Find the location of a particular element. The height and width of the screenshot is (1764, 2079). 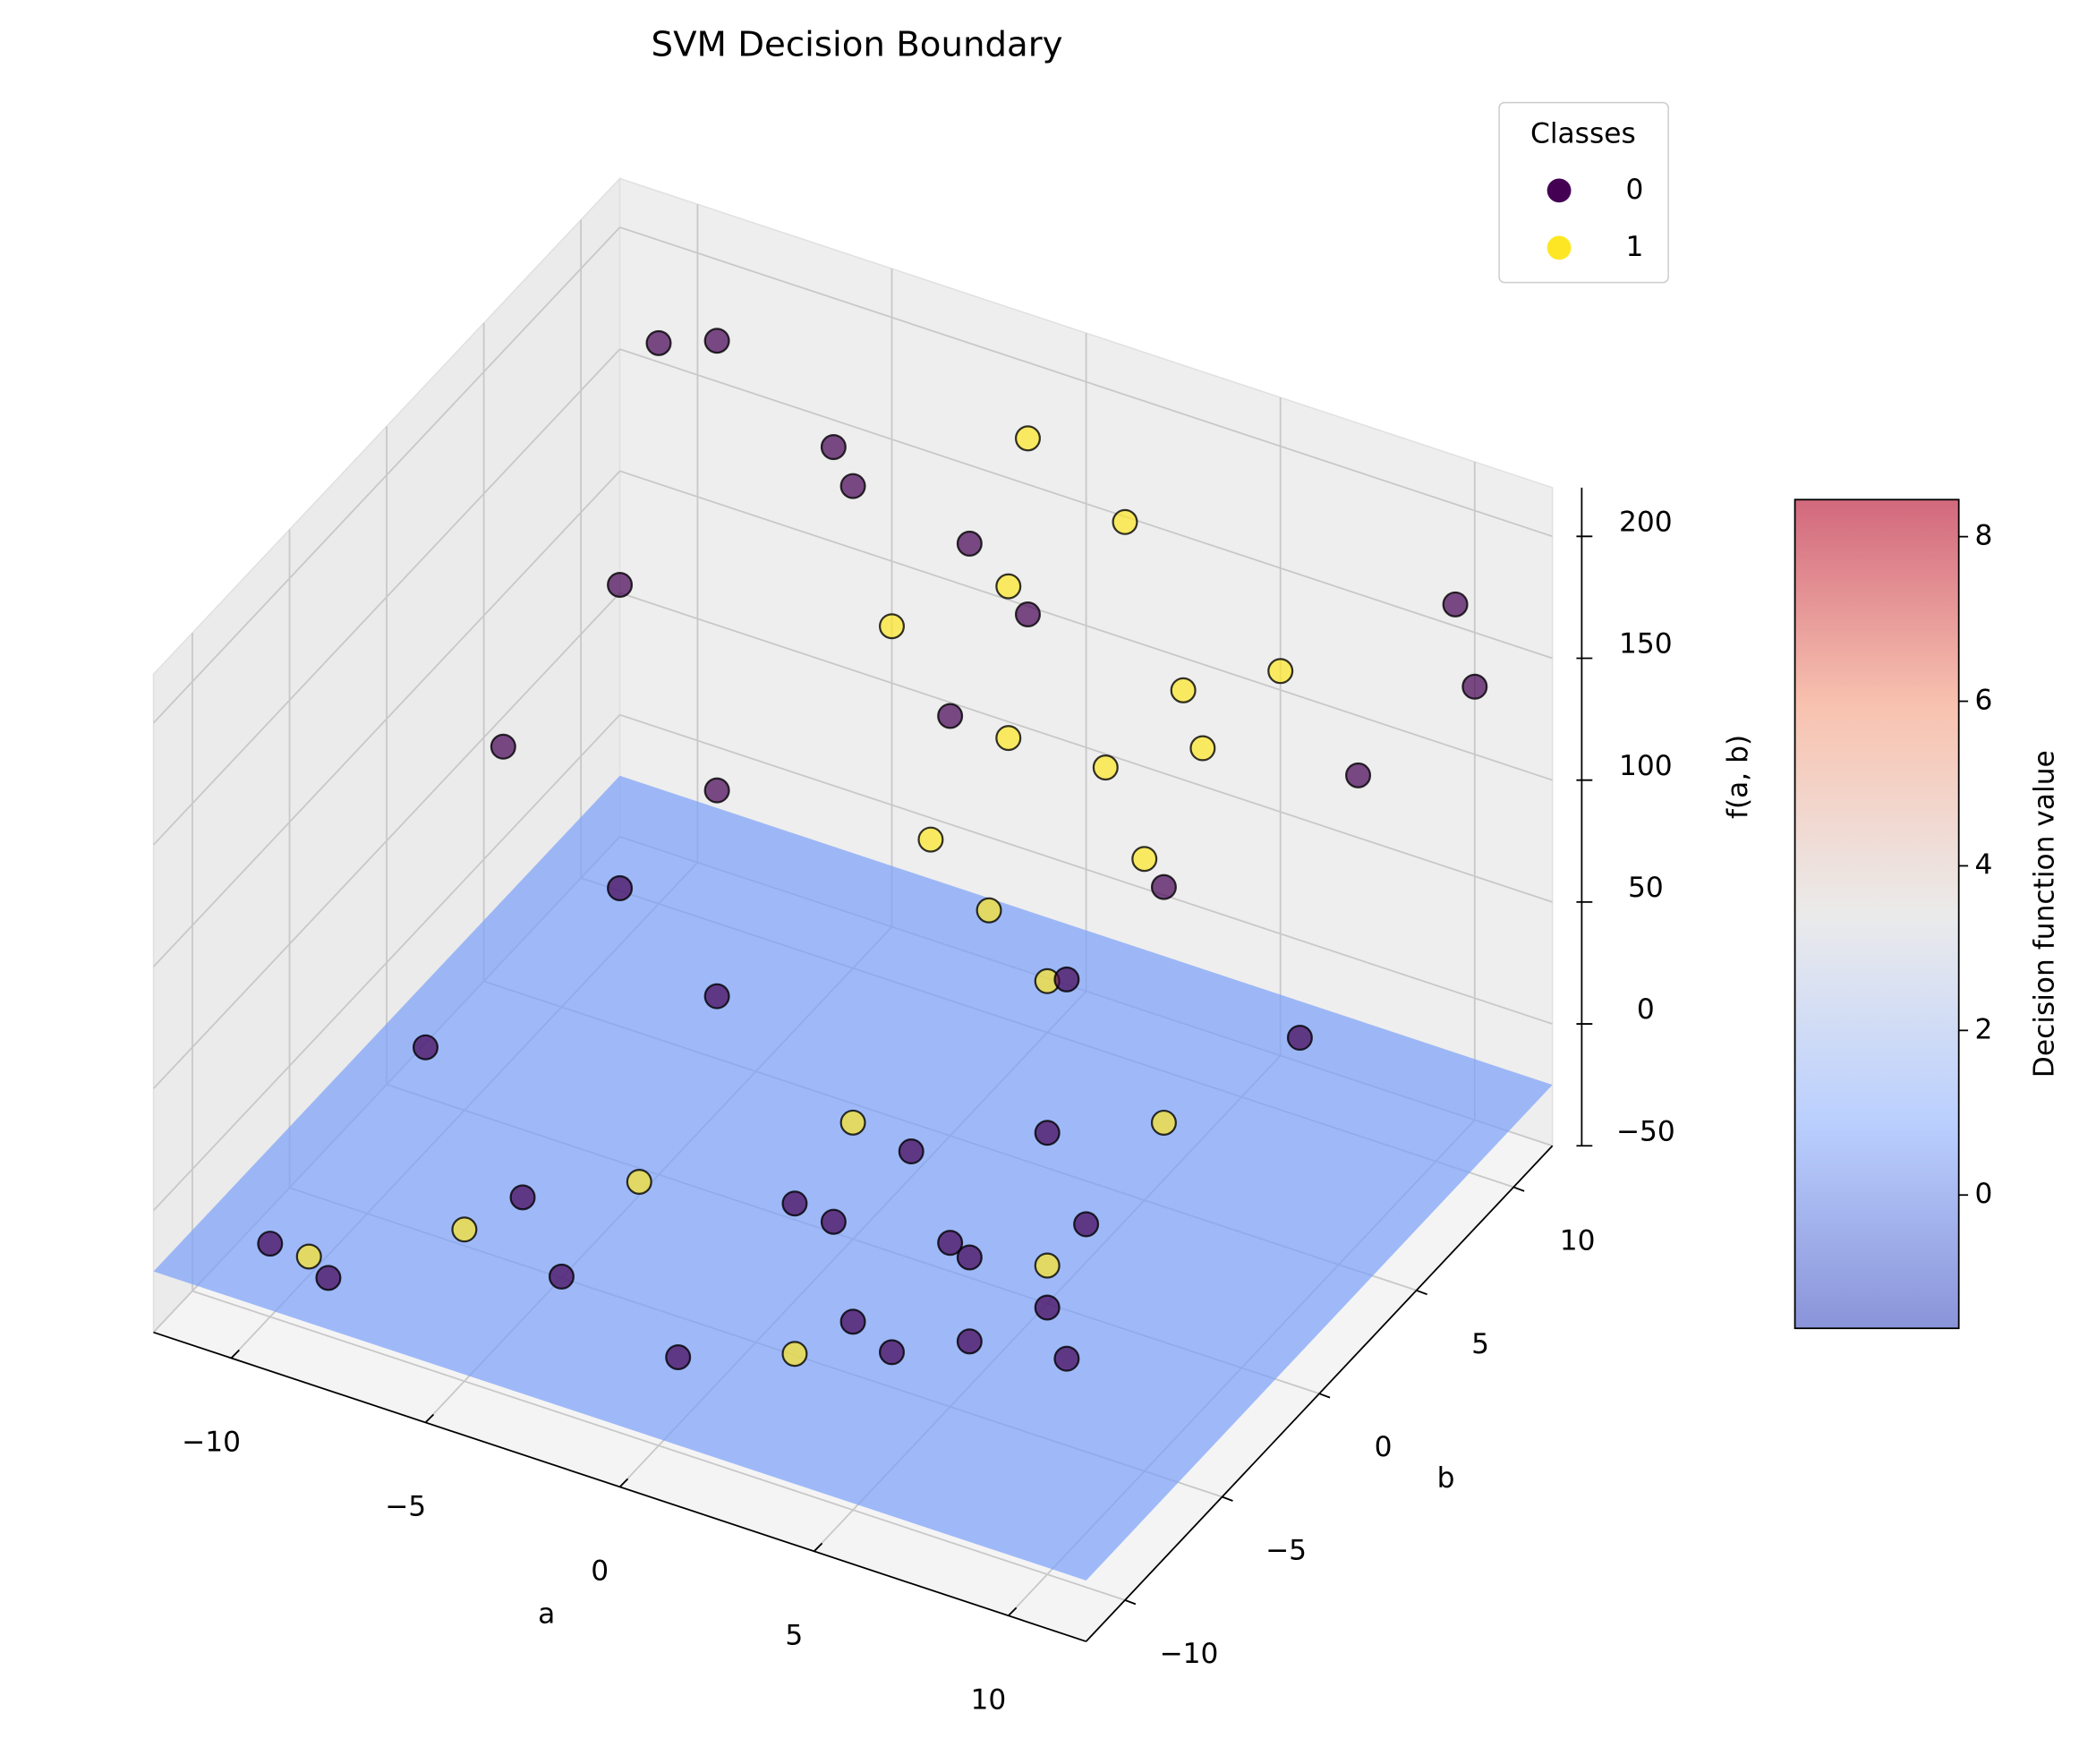

legend-title: Classes is located at coordinates (1583, 133).